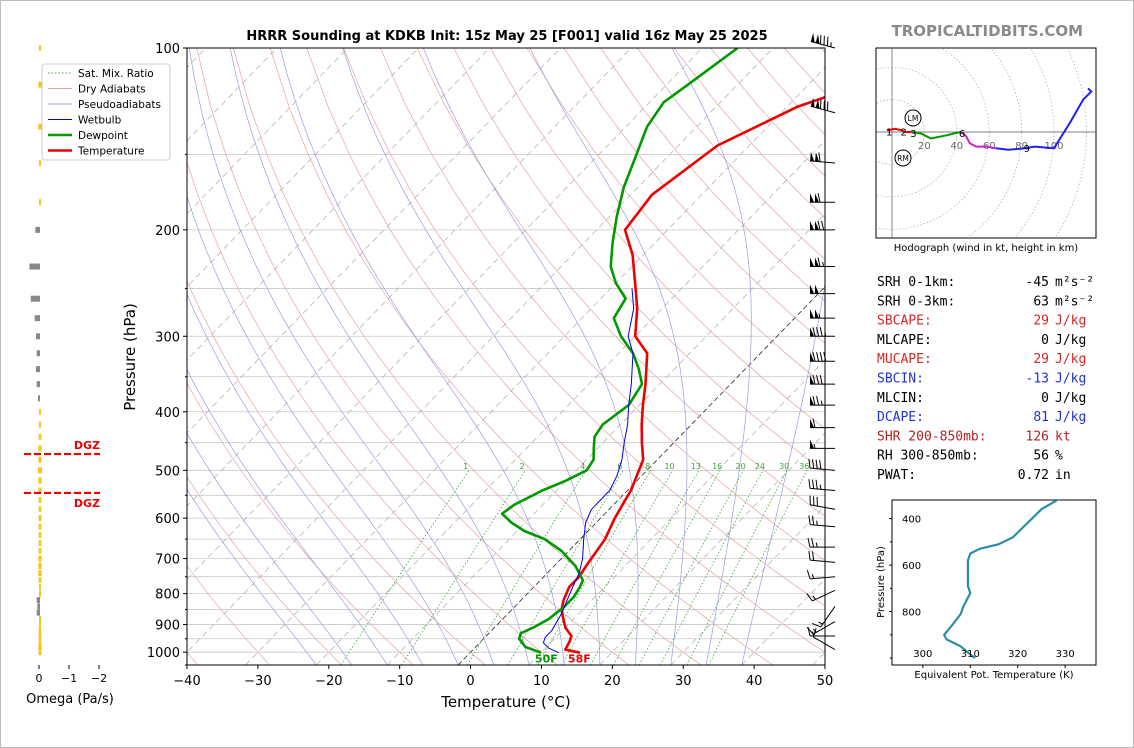 Image resolution: width=1134 pixels, height=748 pixels. What do you see at coordinates (39, 678) in the screenshot?
I see `omega-tick-label: 0` at bounding box center [39, 678].